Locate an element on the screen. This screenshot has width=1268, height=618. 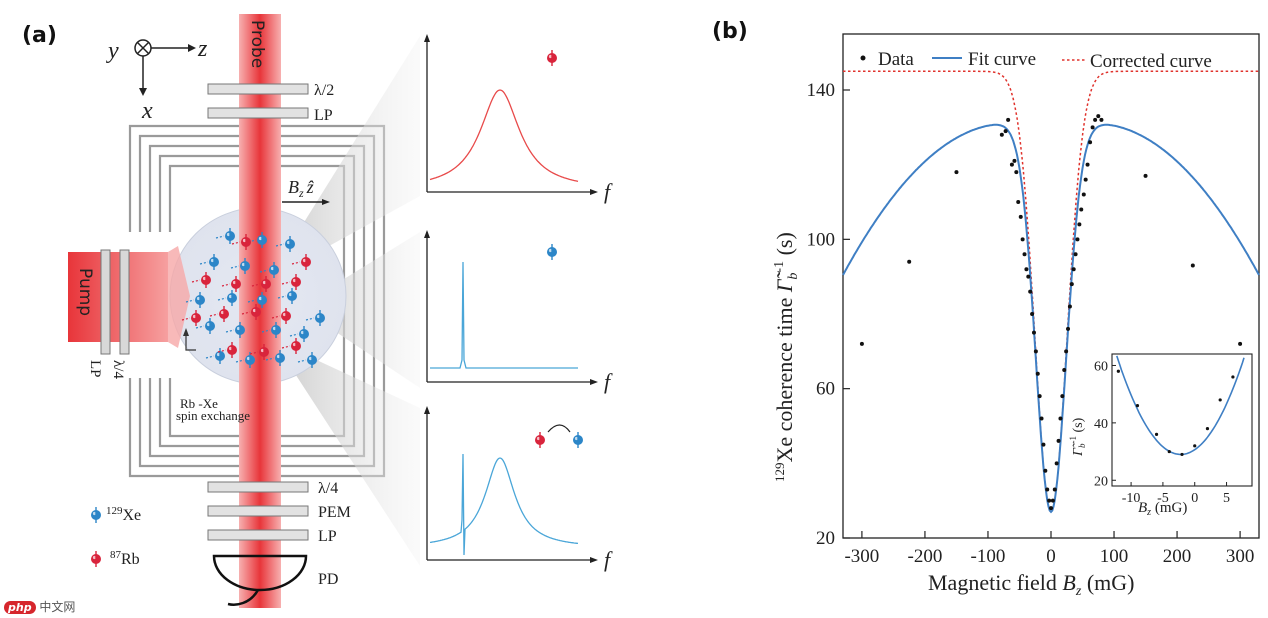
spin-exchange-annotation: Rb -Xe spin exchange is located at coordinates (213, 375).